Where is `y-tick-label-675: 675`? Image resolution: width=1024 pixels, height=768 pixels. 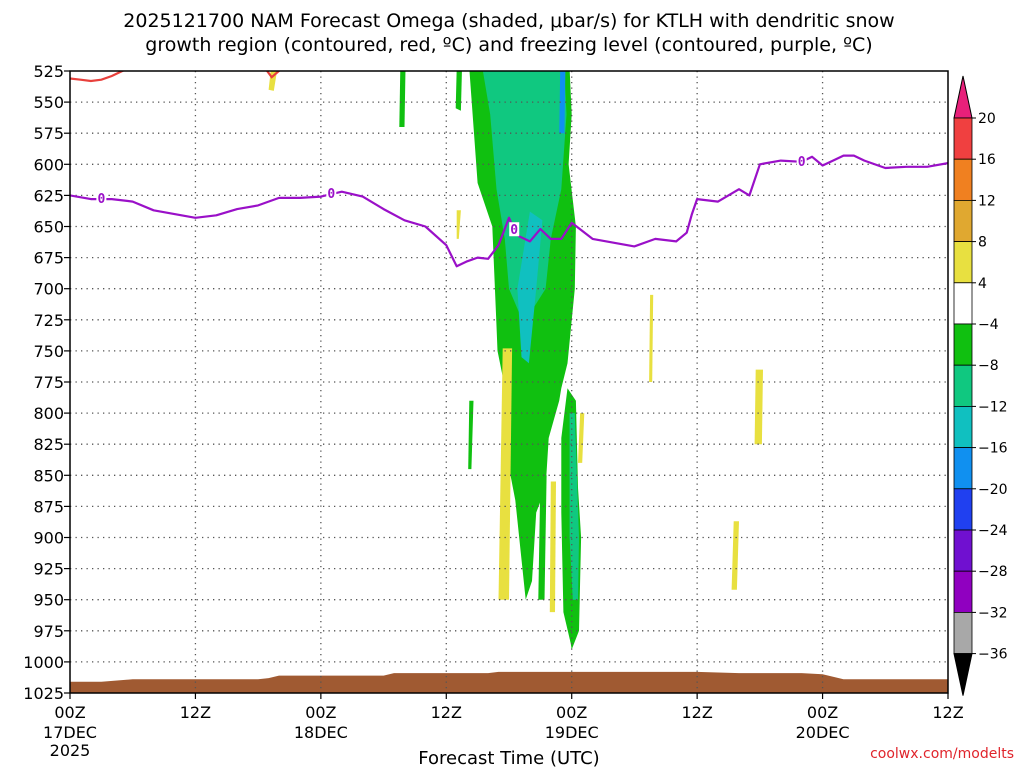
y-tick-label-675: 675 is located at coordinates (48, 258).